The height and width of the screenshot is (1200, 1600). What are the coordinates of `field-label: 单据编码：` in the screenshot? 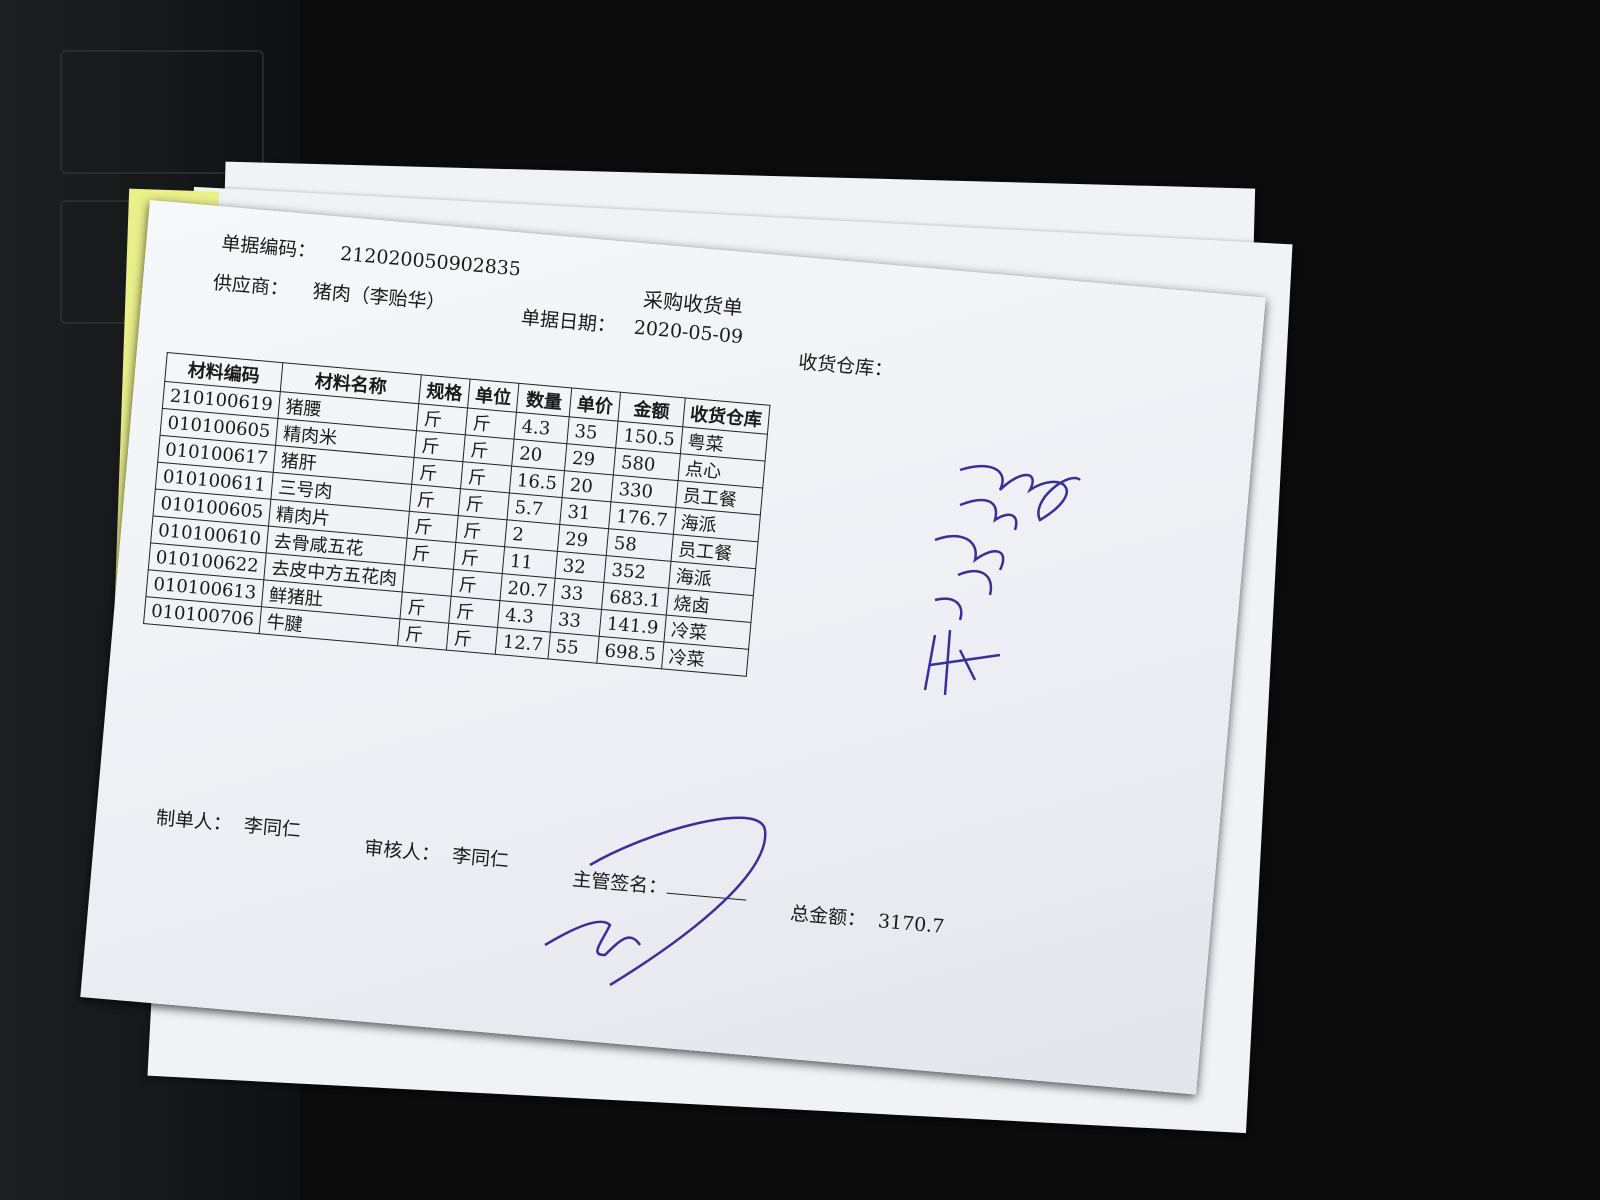 It's located at (269, 247).